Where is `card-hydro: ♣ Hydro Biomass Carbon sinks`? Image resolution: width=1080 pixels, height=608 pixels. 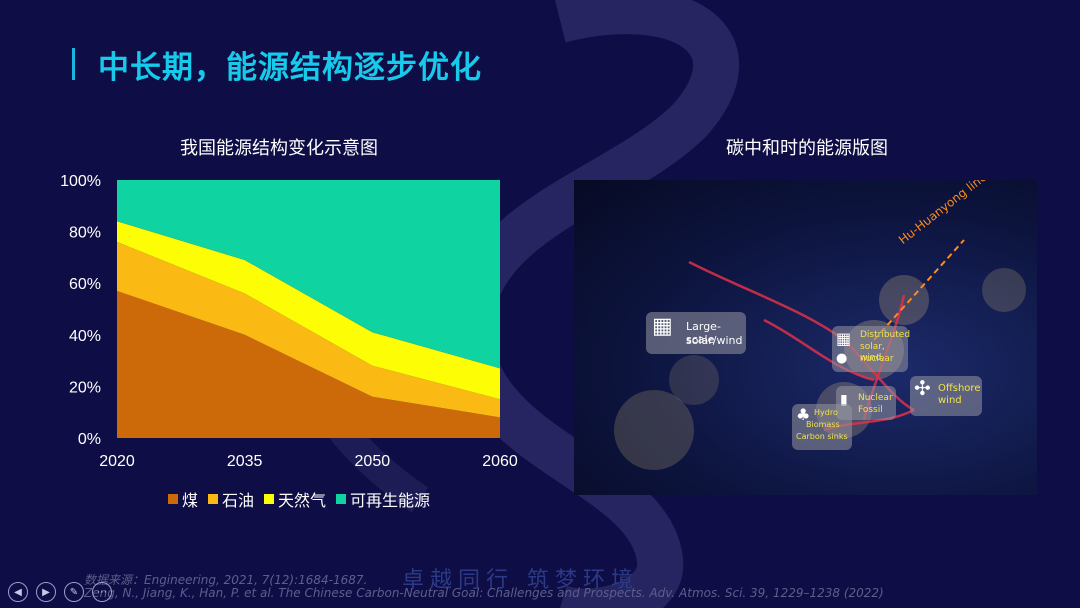
card-hydro: ♣ Hydro Biomass Carbon sinks is located at coordinates (822, 427).